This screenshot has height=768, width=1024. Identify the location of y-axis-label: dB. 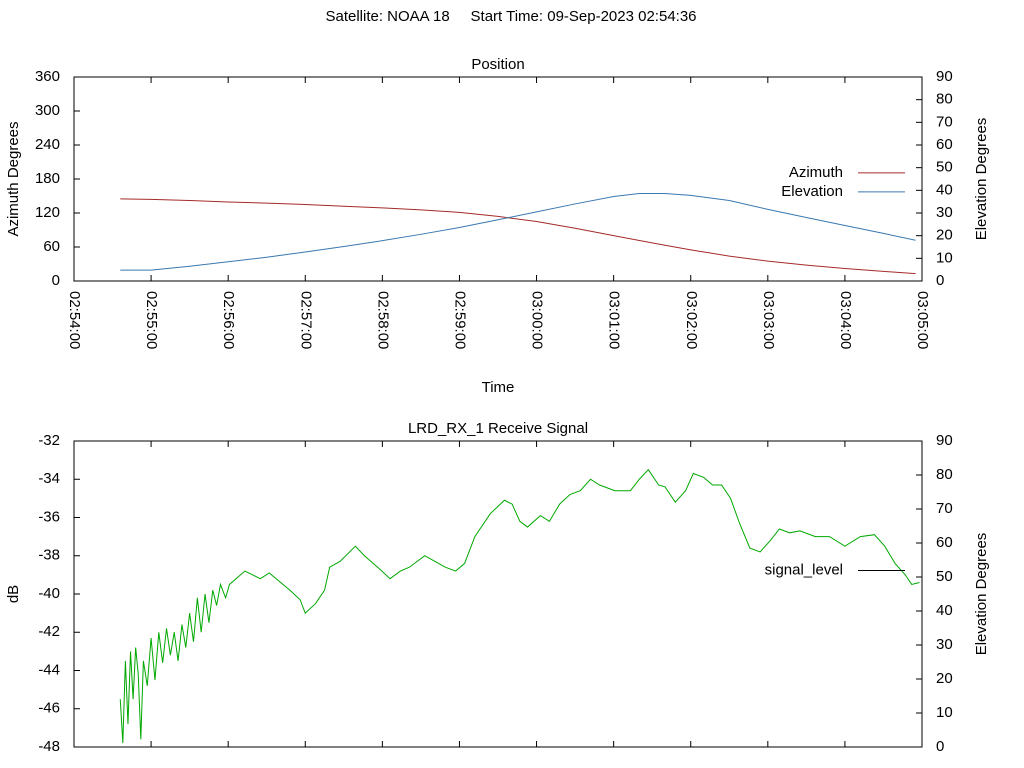
(13, 594).